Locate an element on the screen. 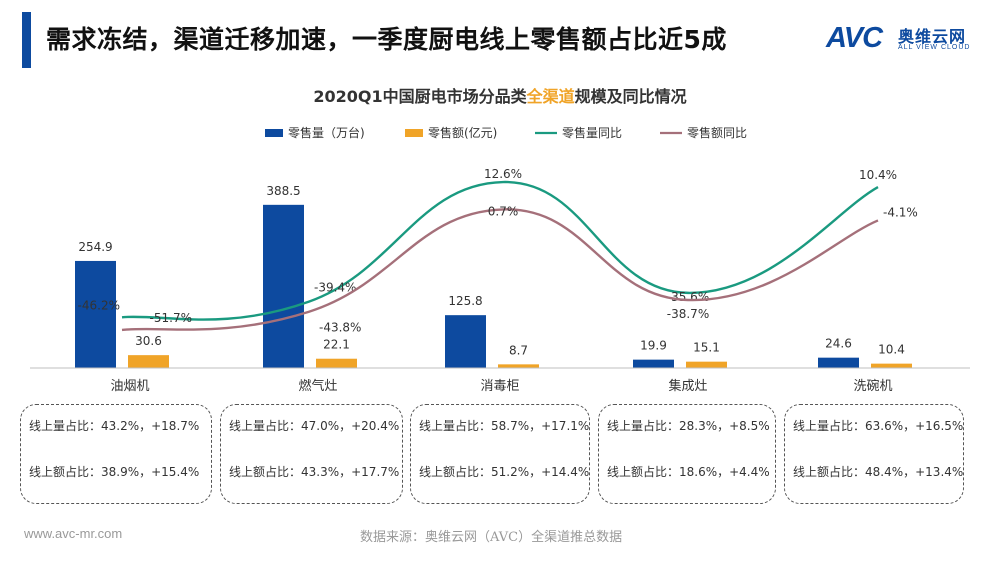  bar-value-label-3: 15.1 is located at coordinates (706, 348).